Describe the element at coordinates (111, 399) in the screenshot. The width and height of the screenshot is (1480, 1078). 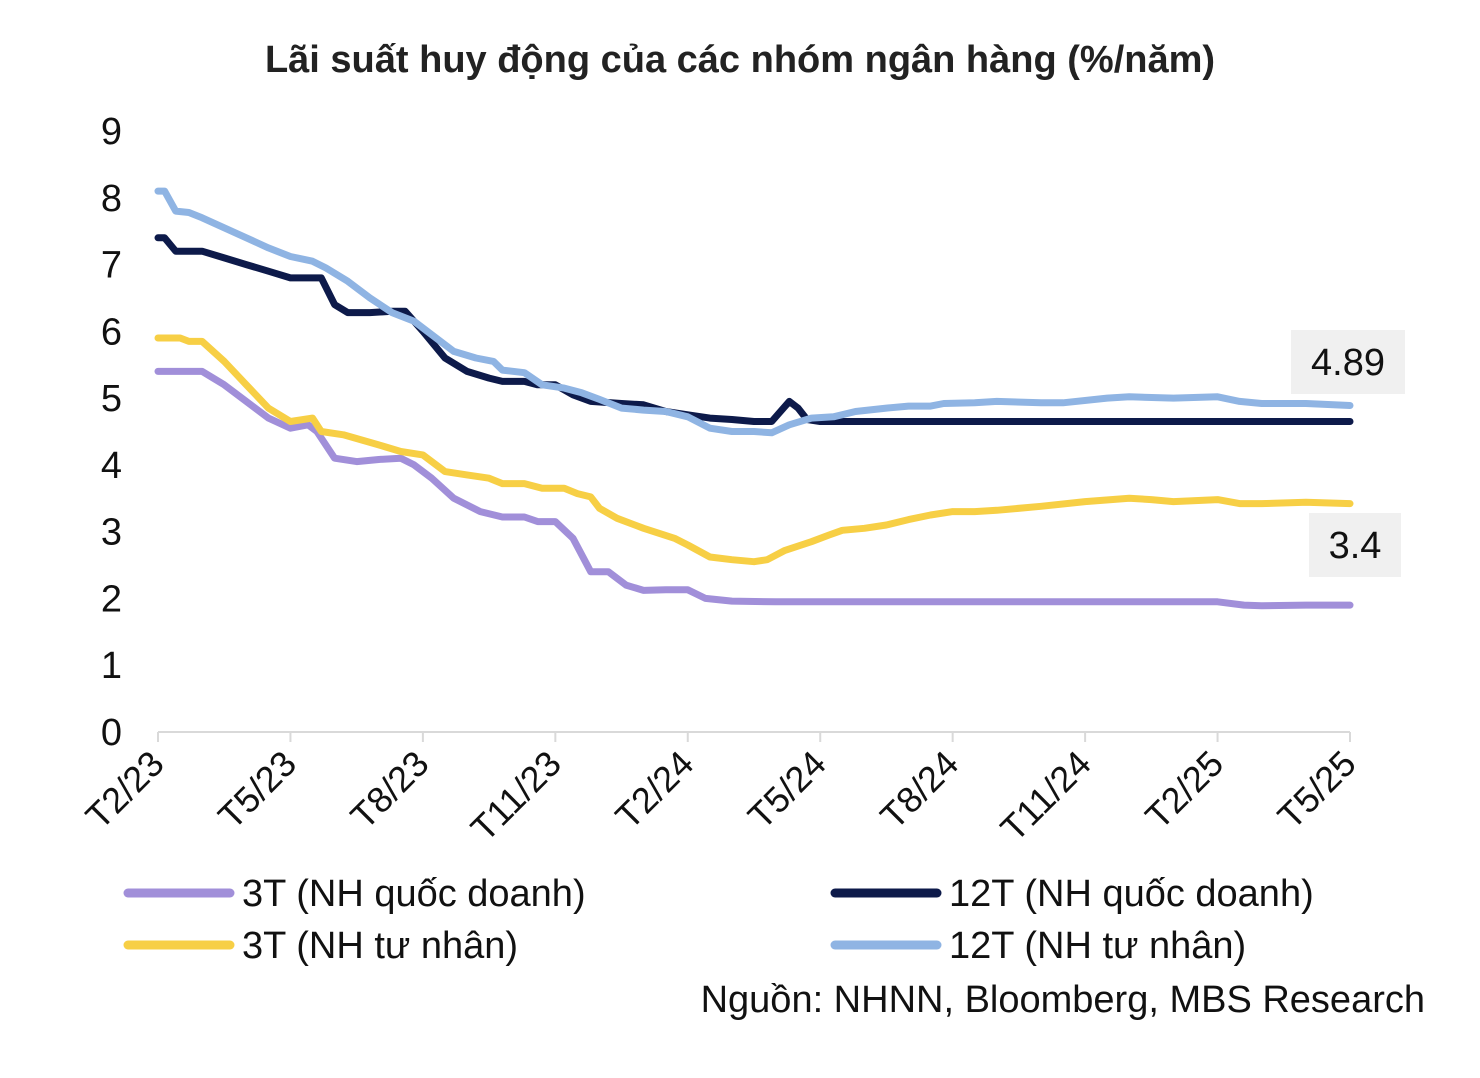
I see `y-tick-label: 5` at that location.